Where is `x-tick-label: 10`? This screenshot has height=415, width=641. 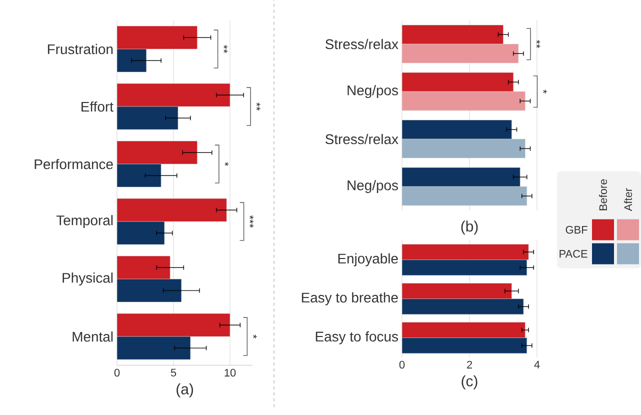
x-tick-label: 10 is located at coordinates (230, 372).